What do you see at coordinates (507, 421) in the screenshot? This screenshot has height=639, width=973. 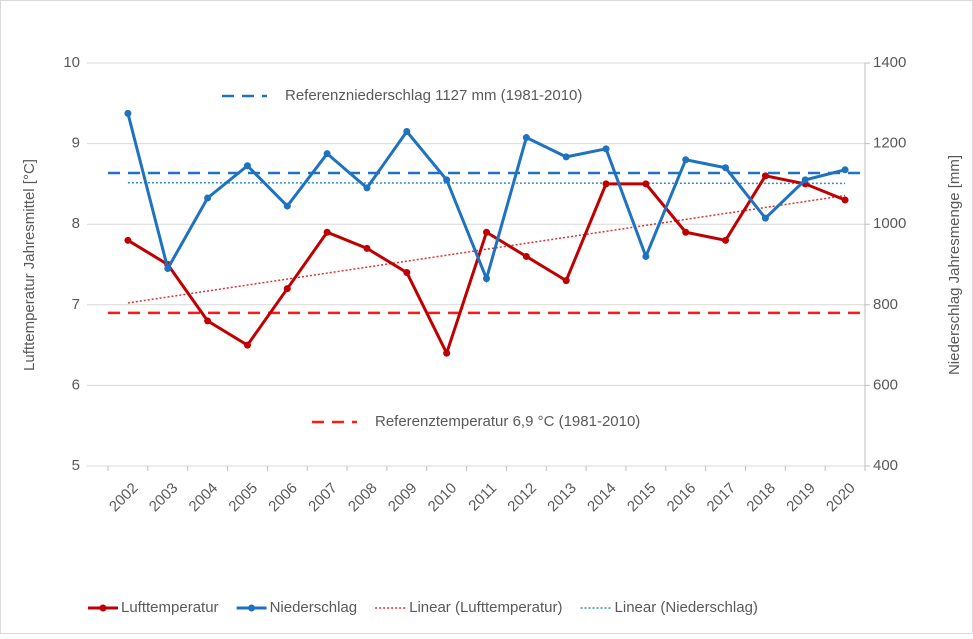 I see `annotation: Referenztemperatur 6,9 °C (1981-2010)` at bounding box center [507, 421].